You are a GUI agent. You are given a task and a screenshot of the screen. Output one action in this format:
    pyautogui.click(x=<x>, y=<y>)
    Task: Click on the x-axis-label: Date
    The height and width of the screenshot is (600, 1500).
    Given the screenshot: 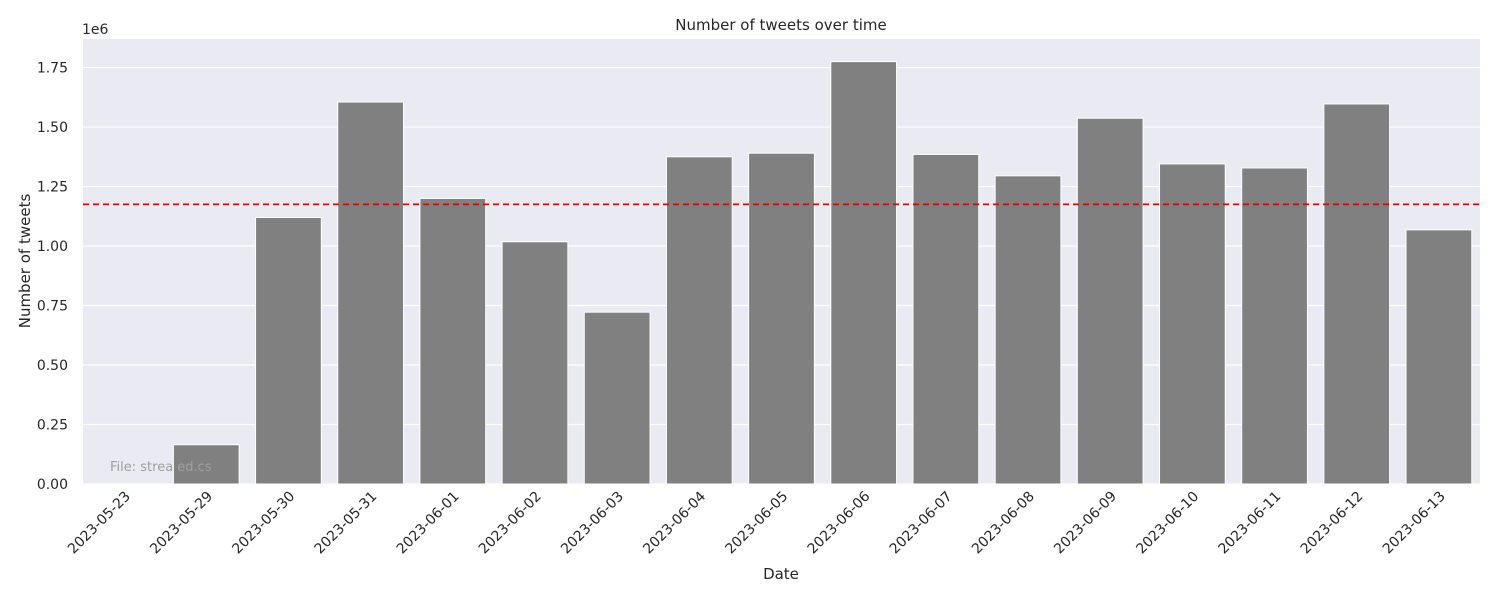 What is the action you would take?
    pyautogui.click(x=781, y=574)
    